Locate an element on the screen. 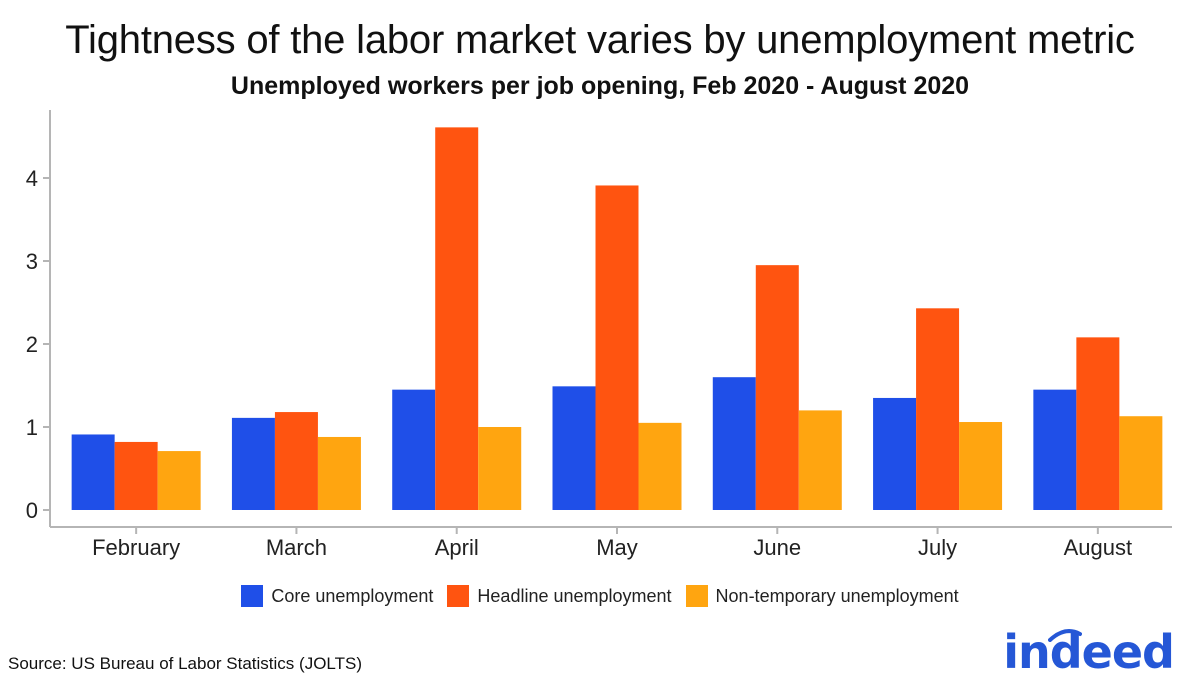 Image resolution: width=1200 pixels, height=682 pixels. legend-item: Headline unemployment is located at coordinates (559, 596).